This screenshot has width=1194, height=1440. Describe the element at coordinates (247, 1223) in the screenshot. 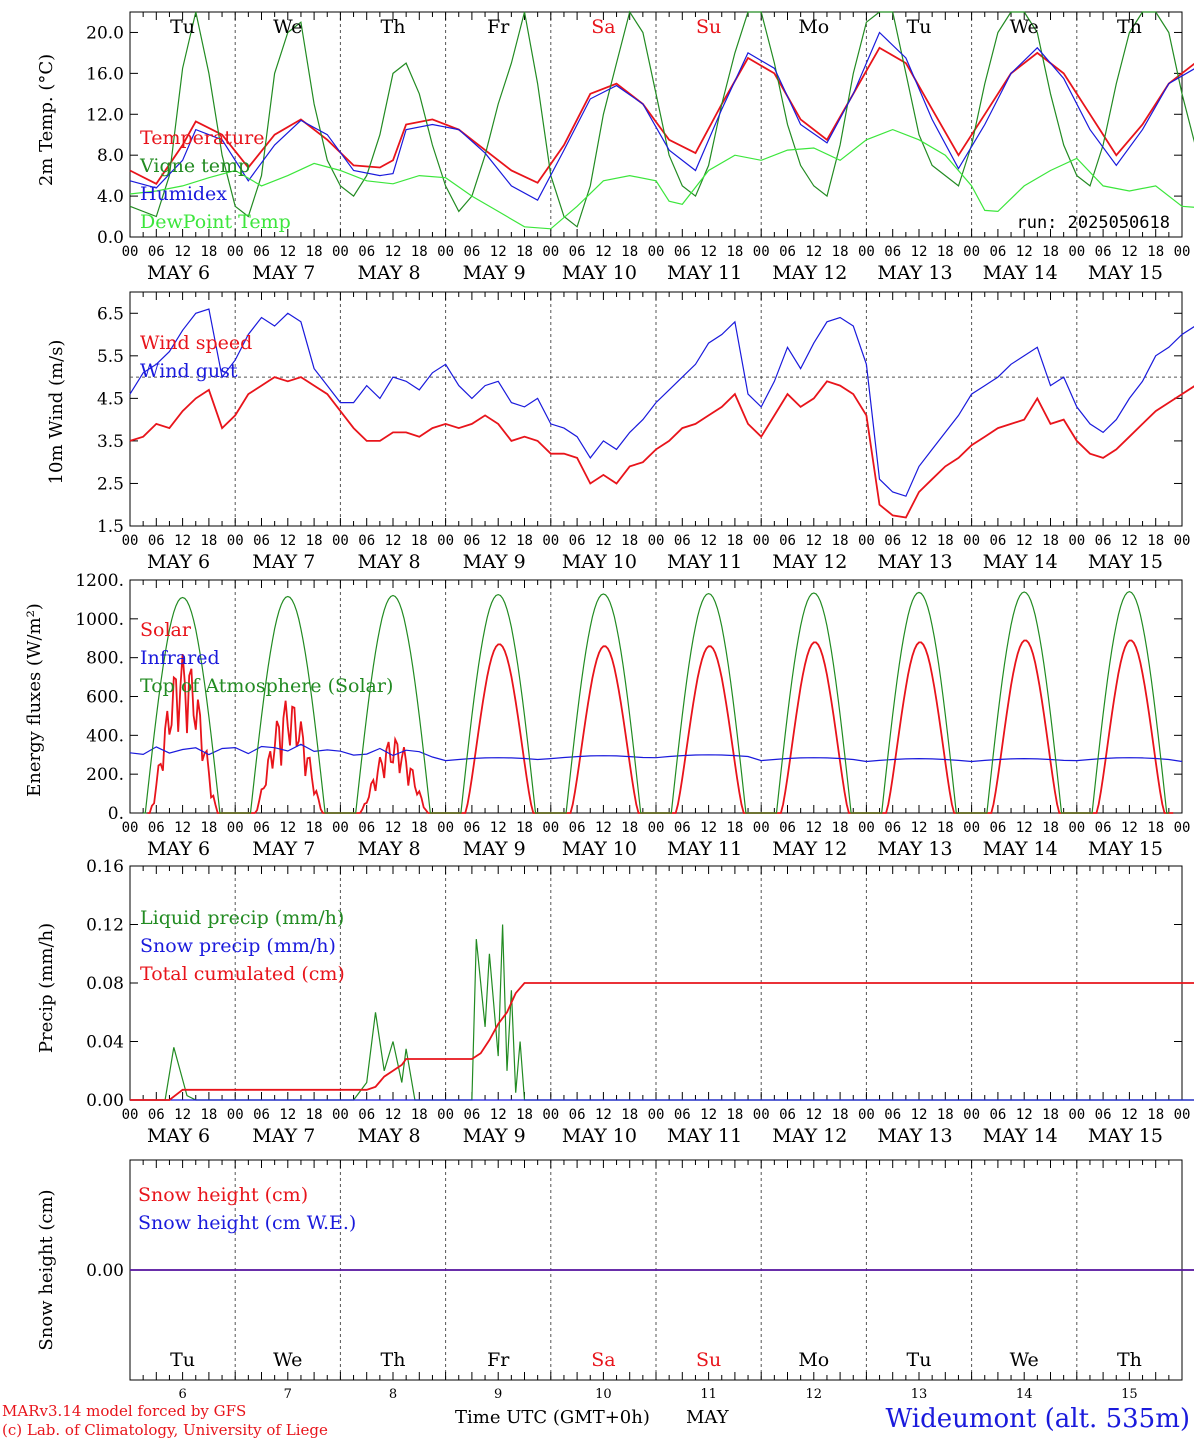

I see `legend-entry: Snow height (cm W.E.)` at that location.